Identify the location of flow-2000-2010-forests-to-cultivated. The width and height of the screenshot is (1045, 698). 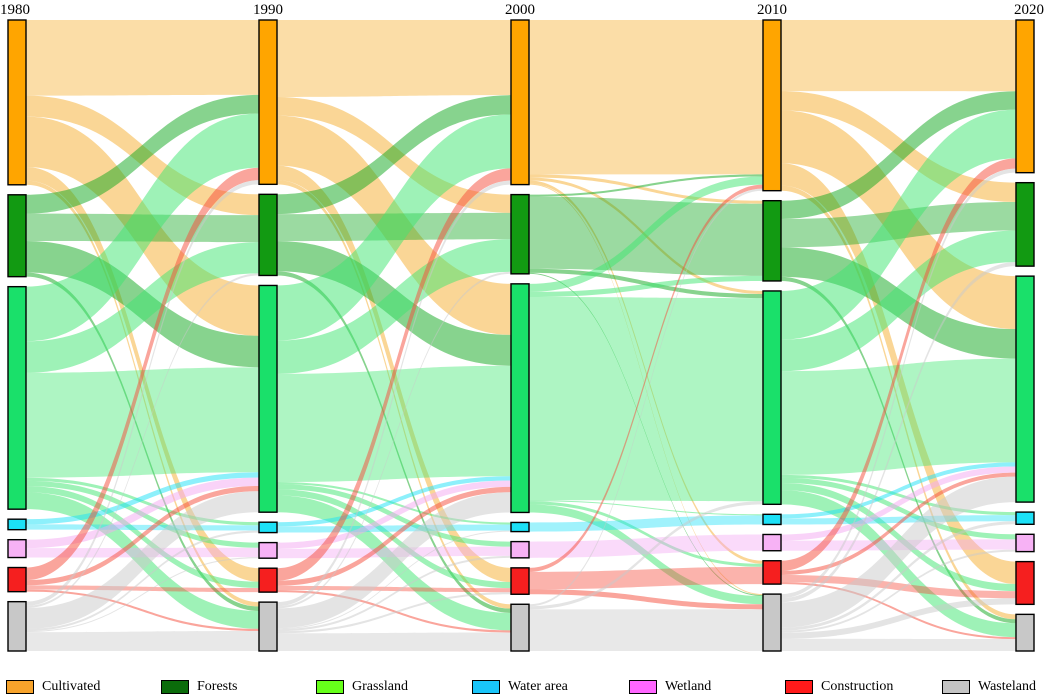
(646, 185).